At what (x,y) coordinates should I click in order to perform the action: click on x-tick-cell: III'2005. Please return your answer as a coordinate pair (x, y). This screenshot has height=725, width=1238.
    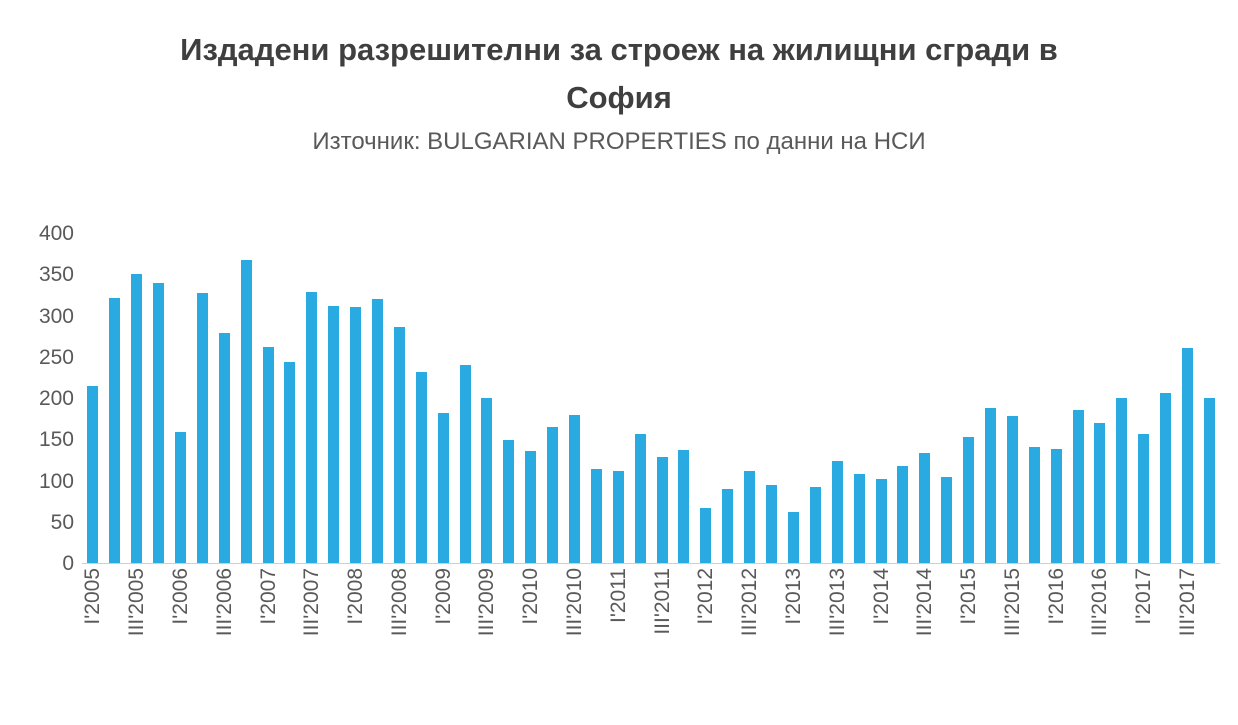
    Looking at the image, I should click on (136, 625).